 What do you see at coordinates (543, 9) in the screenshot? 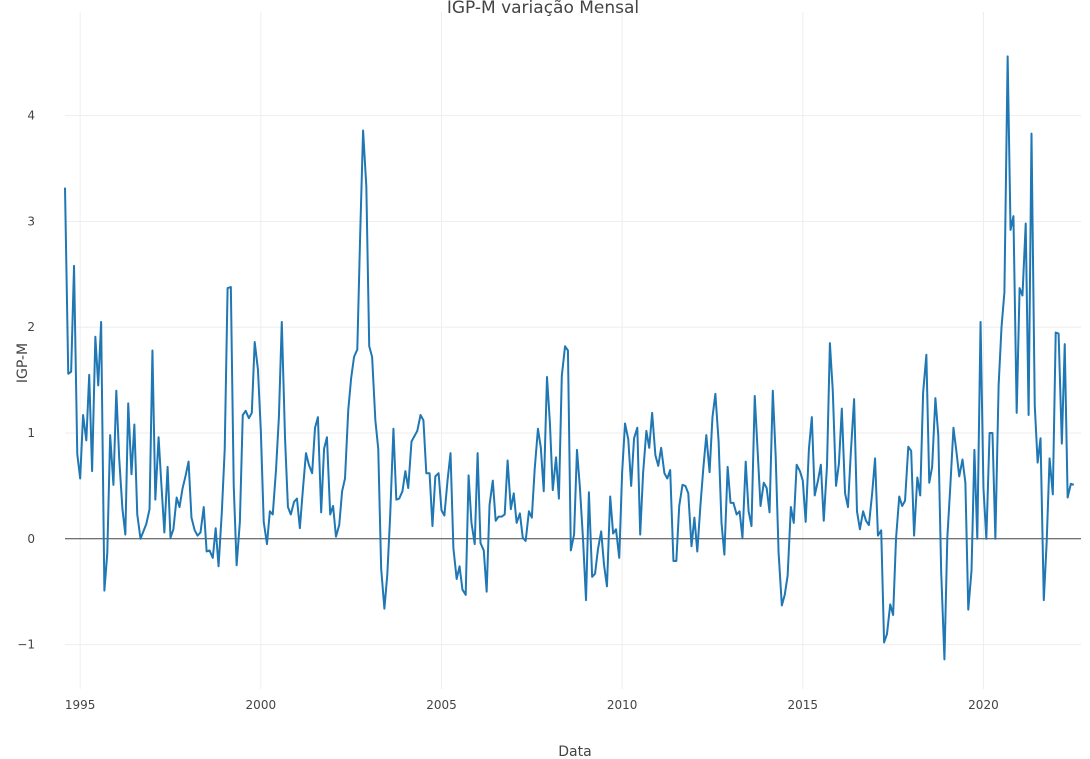
I see `chart-title: IGP-M variação Mensal` at bounding box center [543, 9].